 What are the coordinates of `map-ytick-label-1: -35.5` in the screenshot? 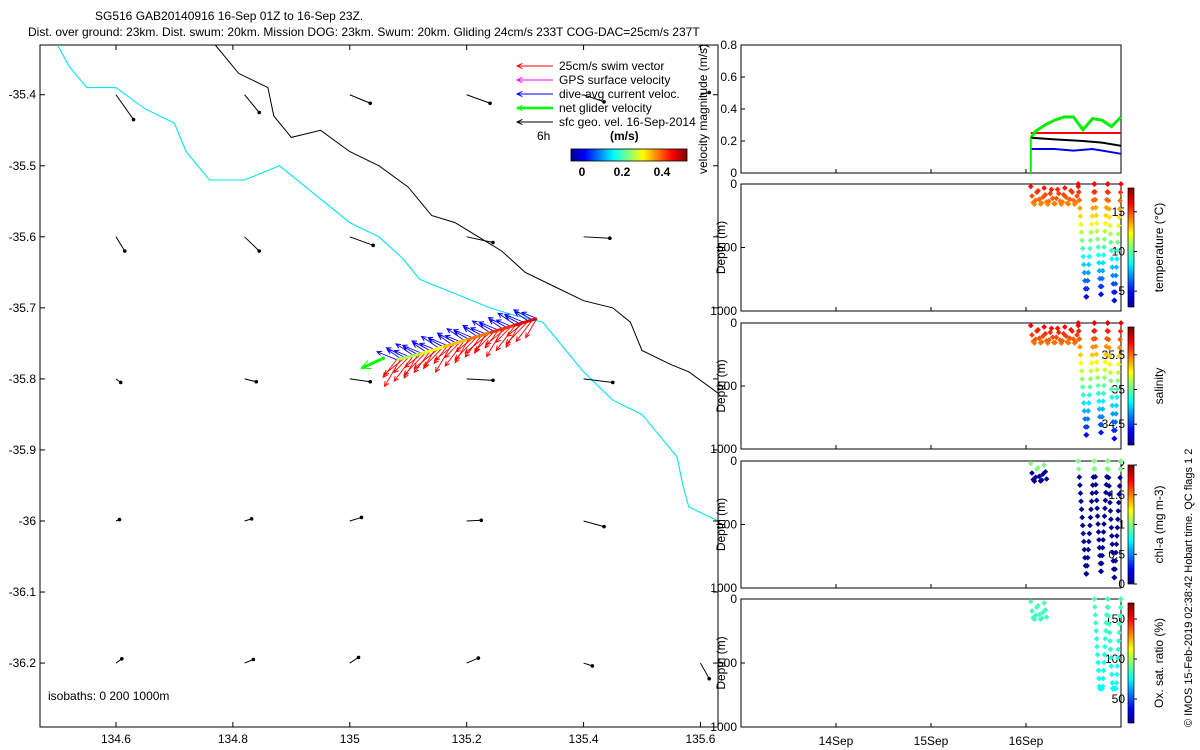 It's located at (23, 166).